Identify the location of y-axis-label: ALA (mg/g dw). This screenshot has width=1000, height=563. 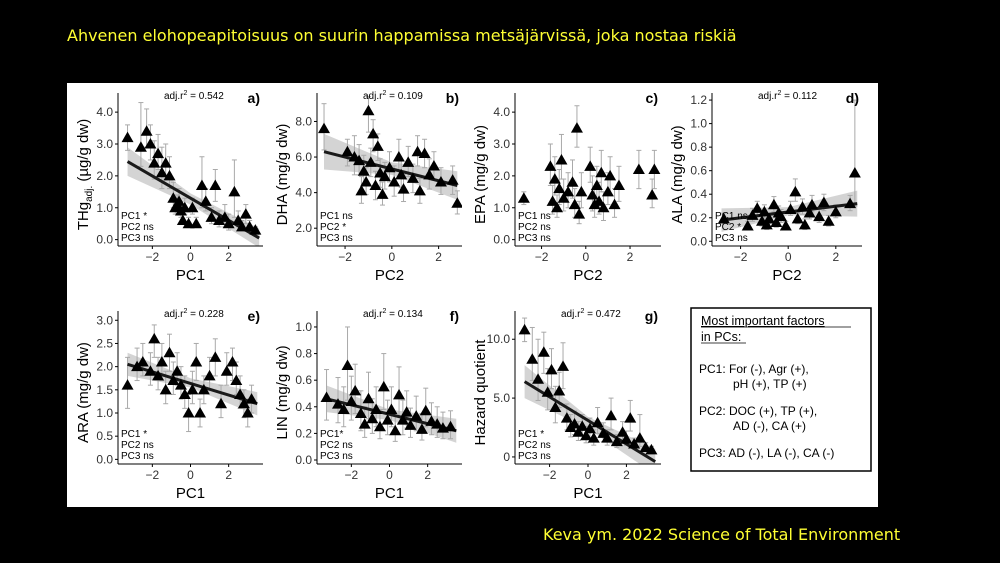
(677, 174).